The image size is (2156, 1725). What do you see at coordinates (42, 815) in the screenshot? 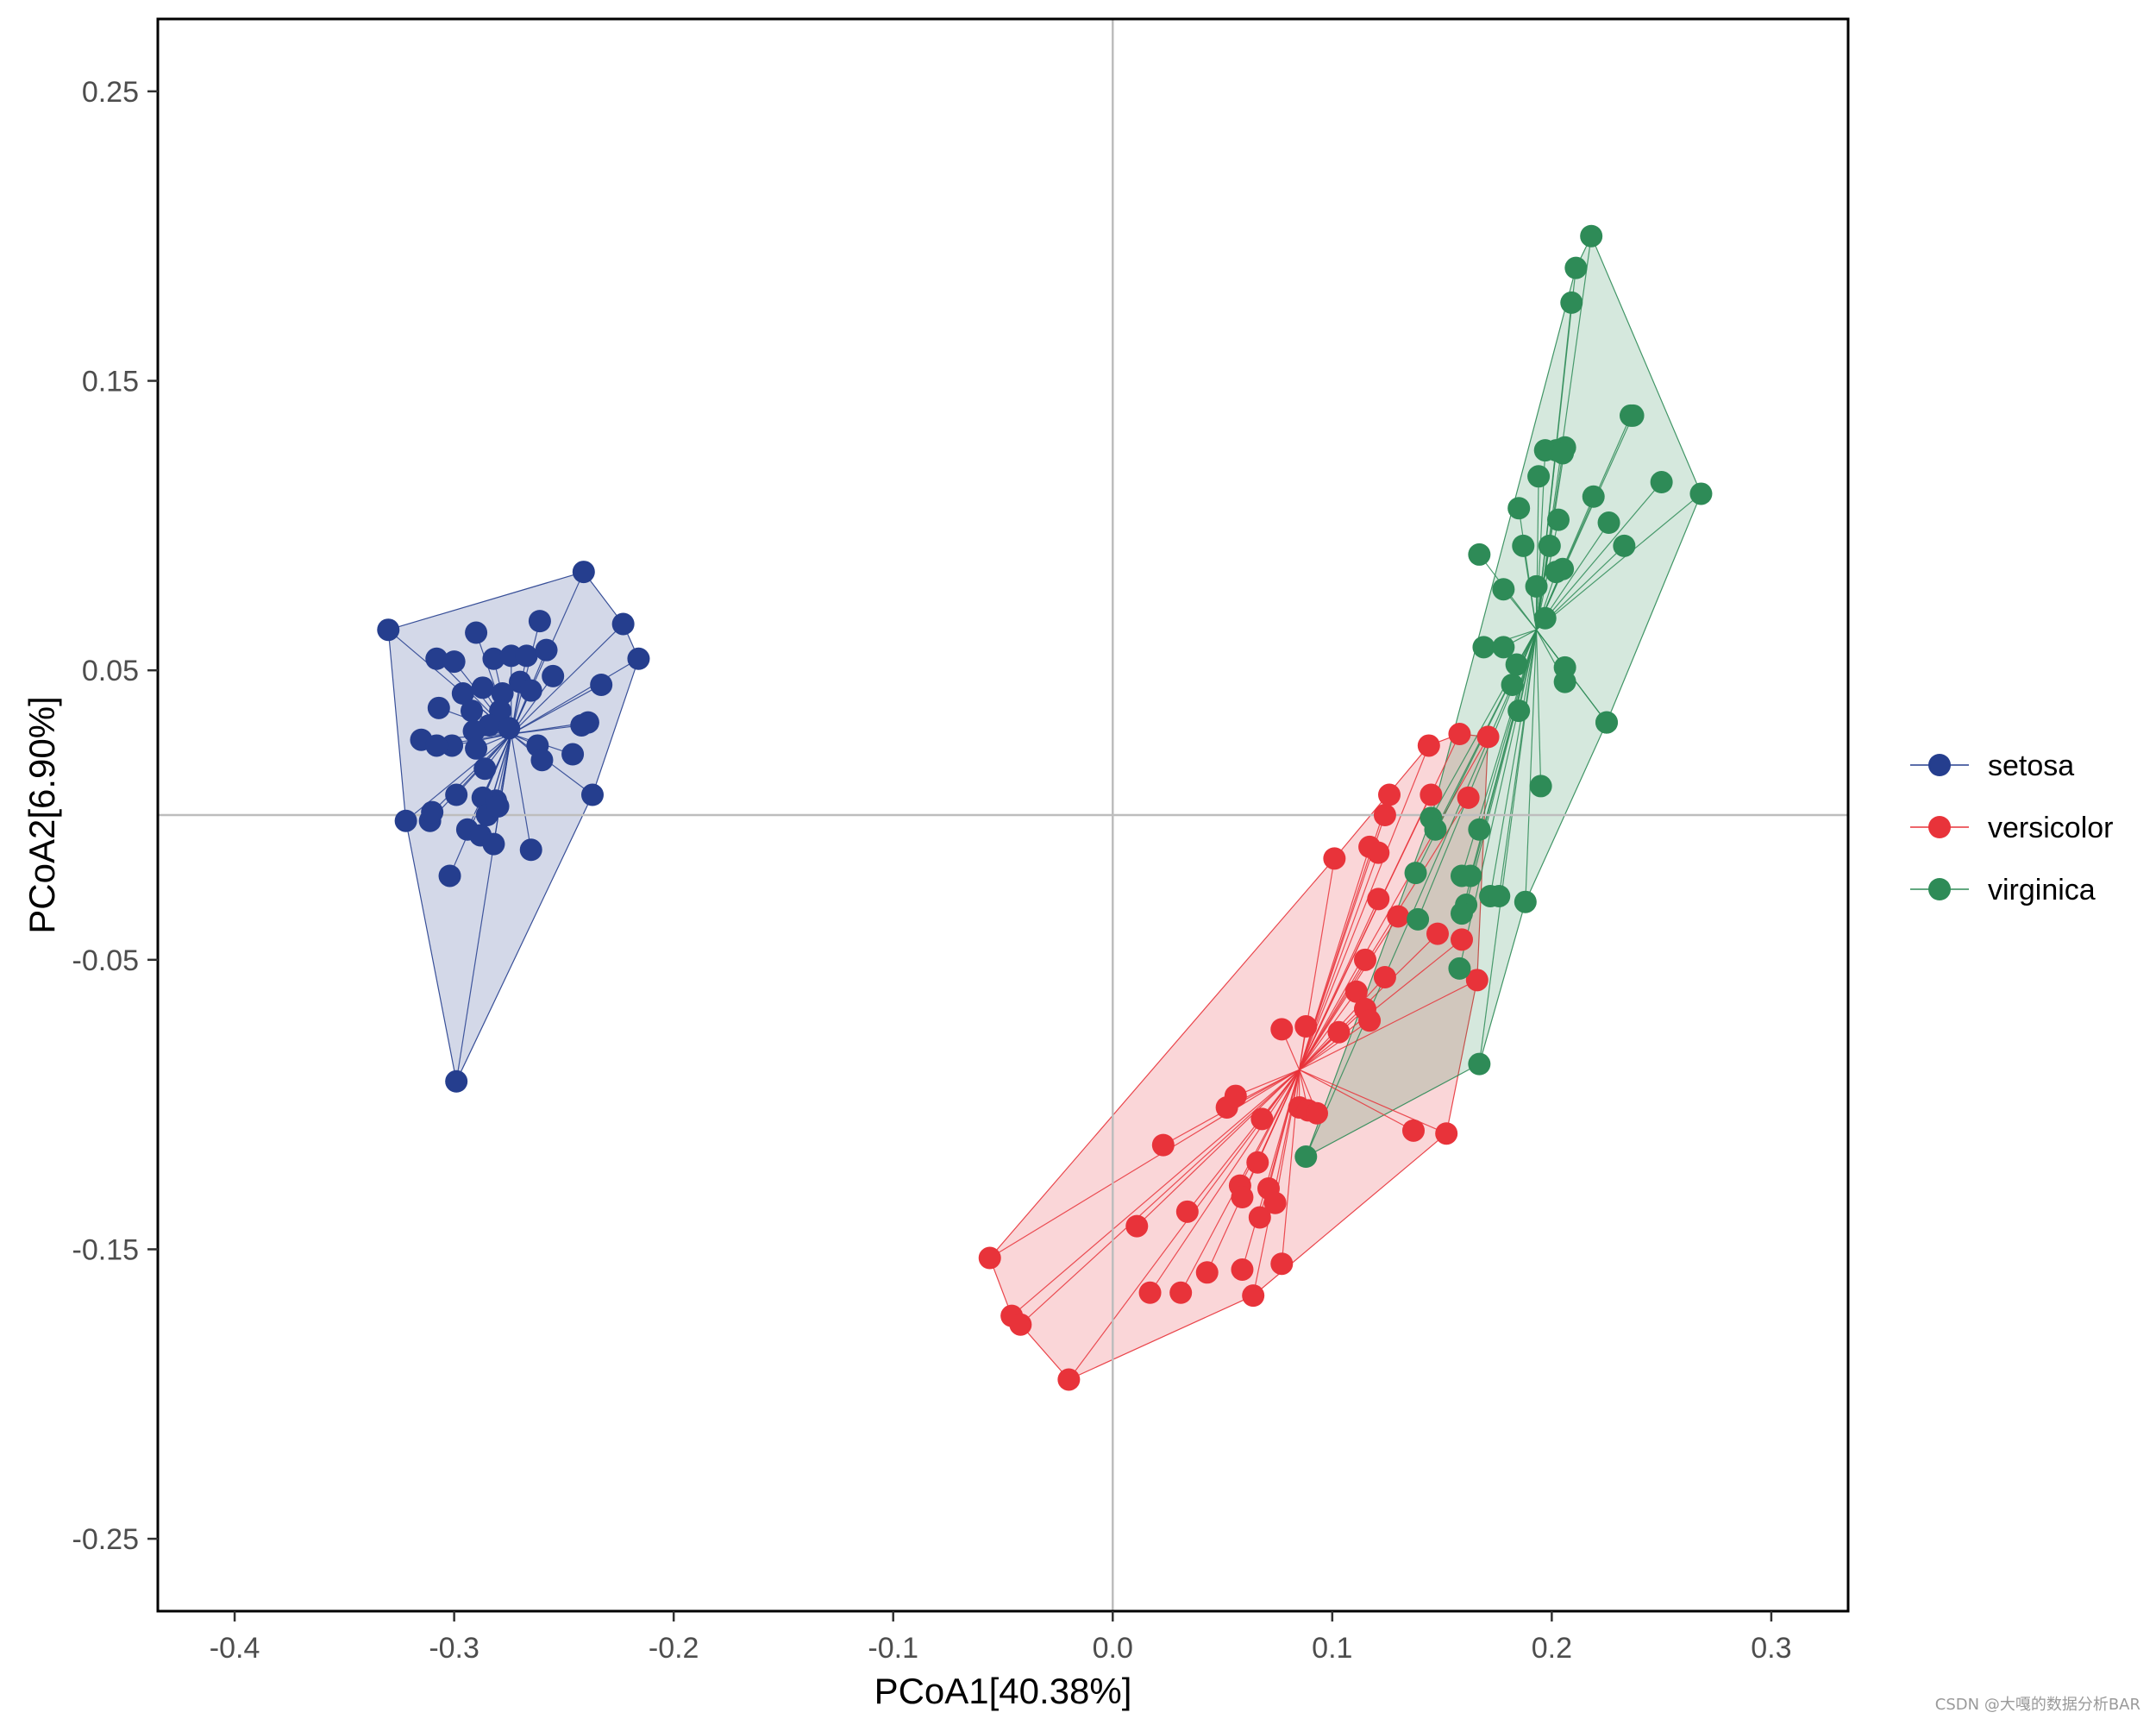
I see `y-axis-title: PCoA2[6.90%]` at bounding box center [42, 815].